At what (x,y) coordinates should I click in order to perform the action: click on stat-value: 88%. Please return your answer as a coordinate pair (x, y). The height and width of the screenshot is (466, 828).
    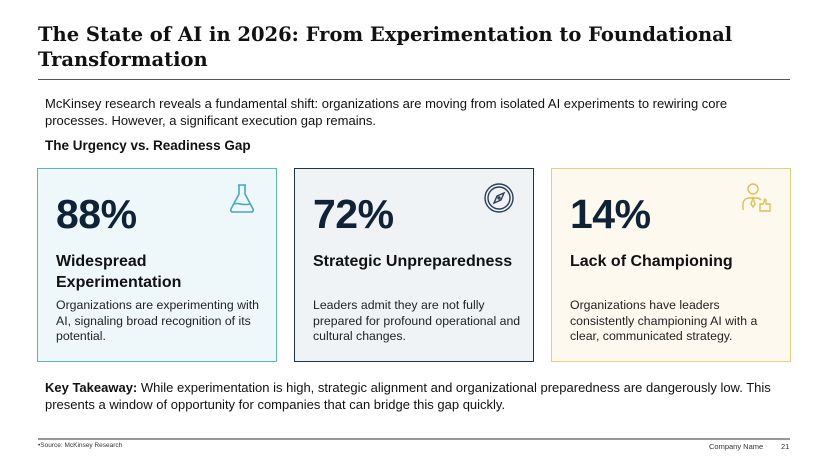
    Looking at the image, I should click on (96, 214).